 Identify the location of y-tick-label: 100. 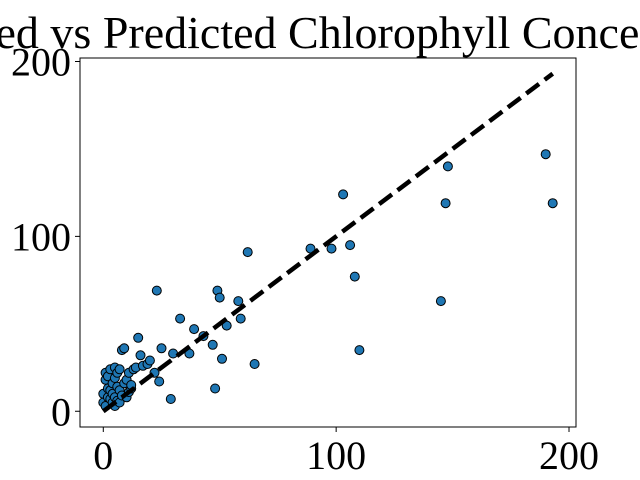
(41, 236).